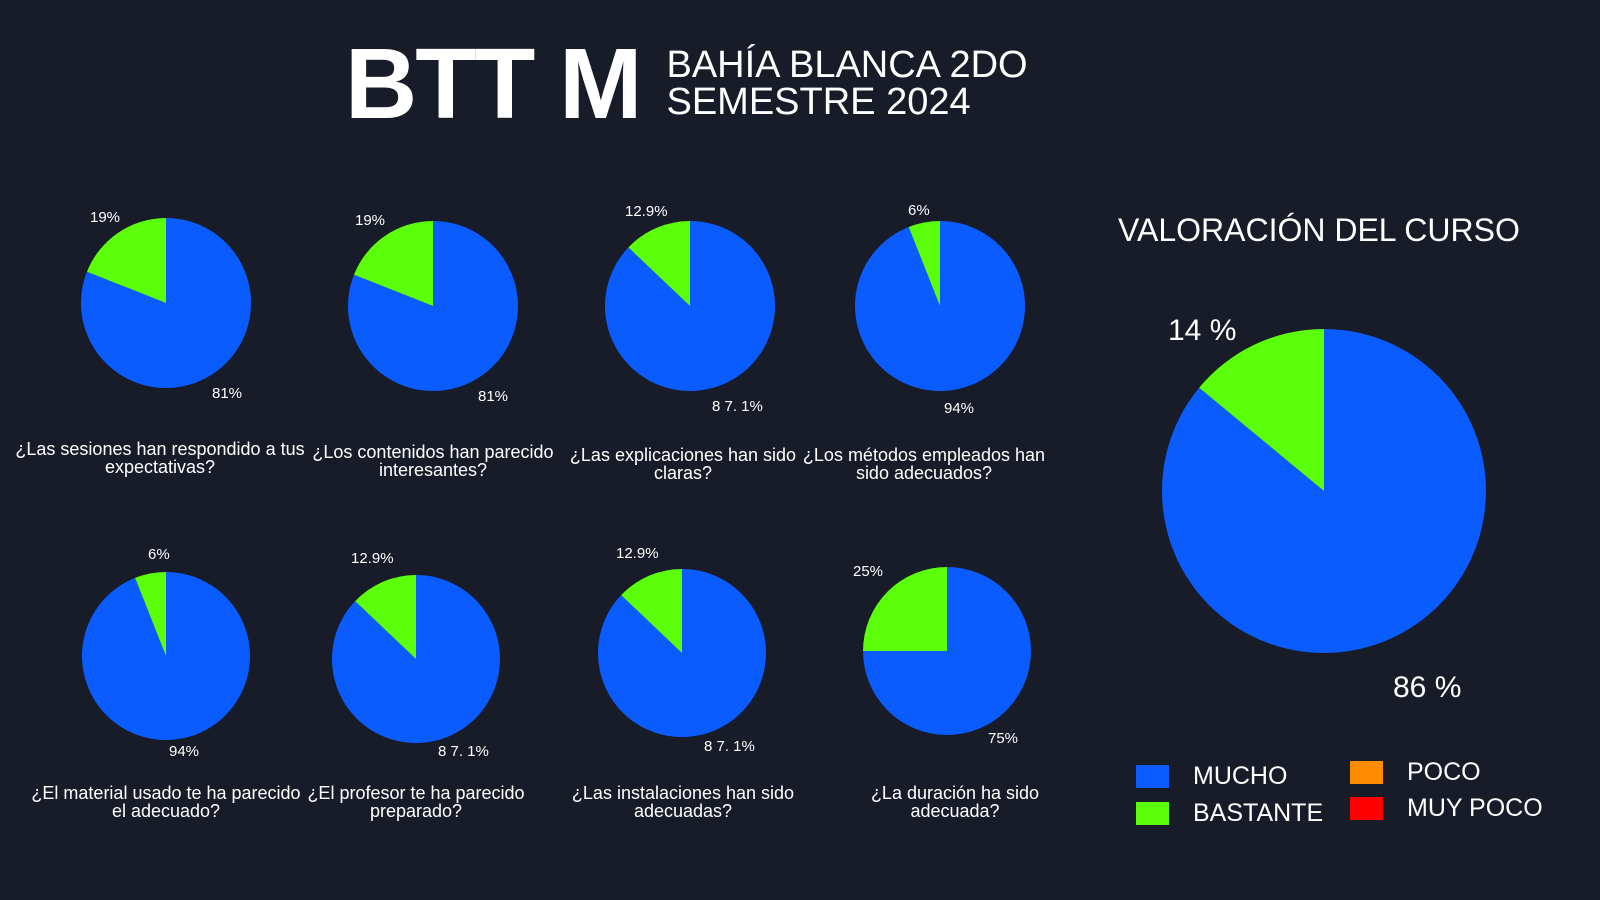 Image resolution: width=1600 pixels, height=900 pixels. I want to click on legend-item-mucho: MUCHO, so click(1211, 776).